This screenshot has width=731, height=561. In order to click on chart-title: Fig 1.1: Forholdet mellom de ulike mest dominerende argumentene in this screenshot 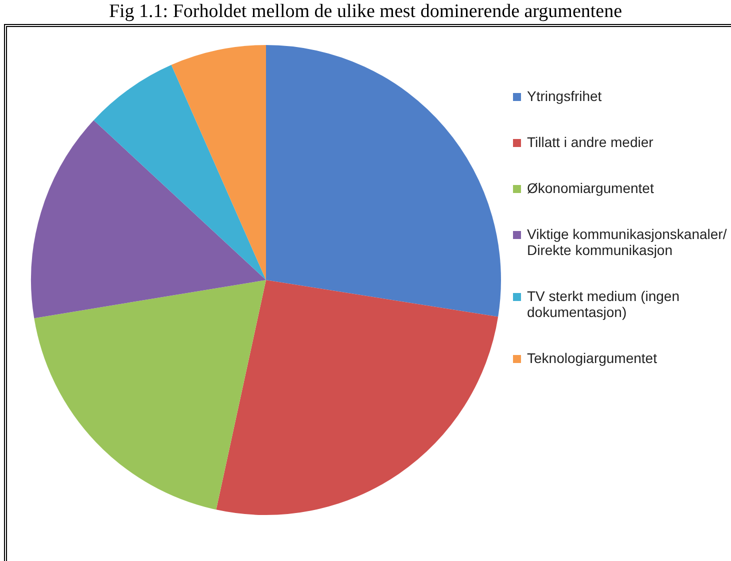, I will do `click(366, 12)`.